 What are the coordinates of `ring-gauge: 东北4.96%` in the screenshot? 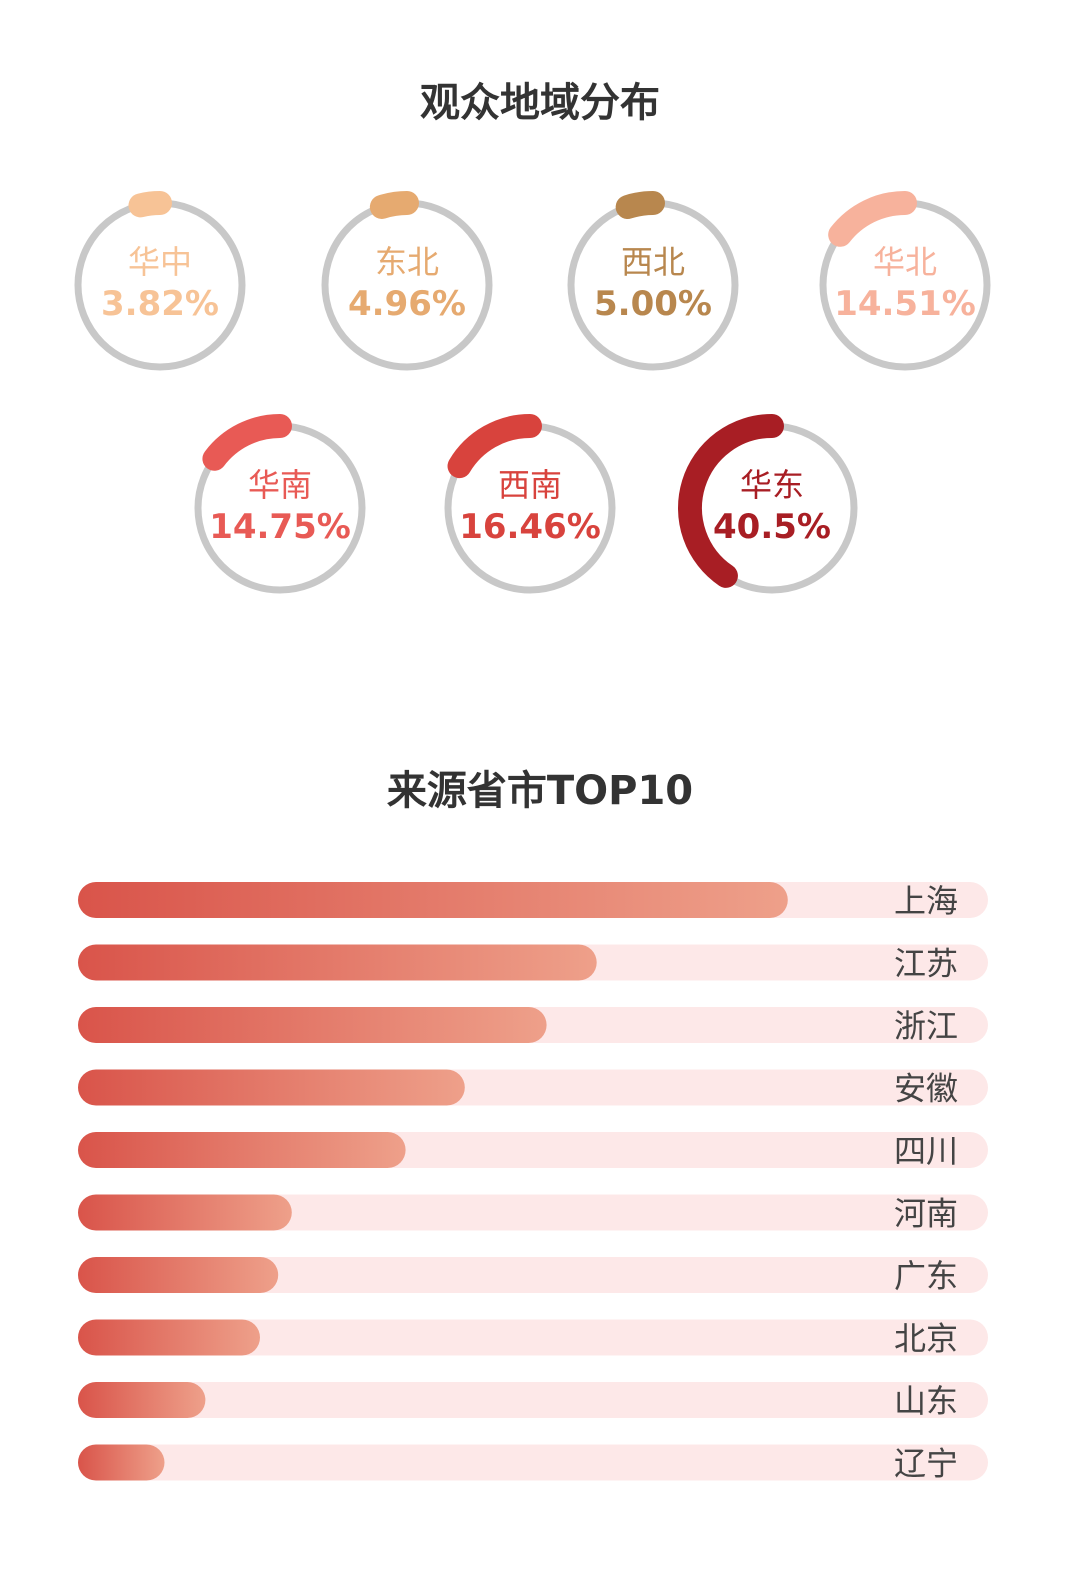 It's located at (407, 281).